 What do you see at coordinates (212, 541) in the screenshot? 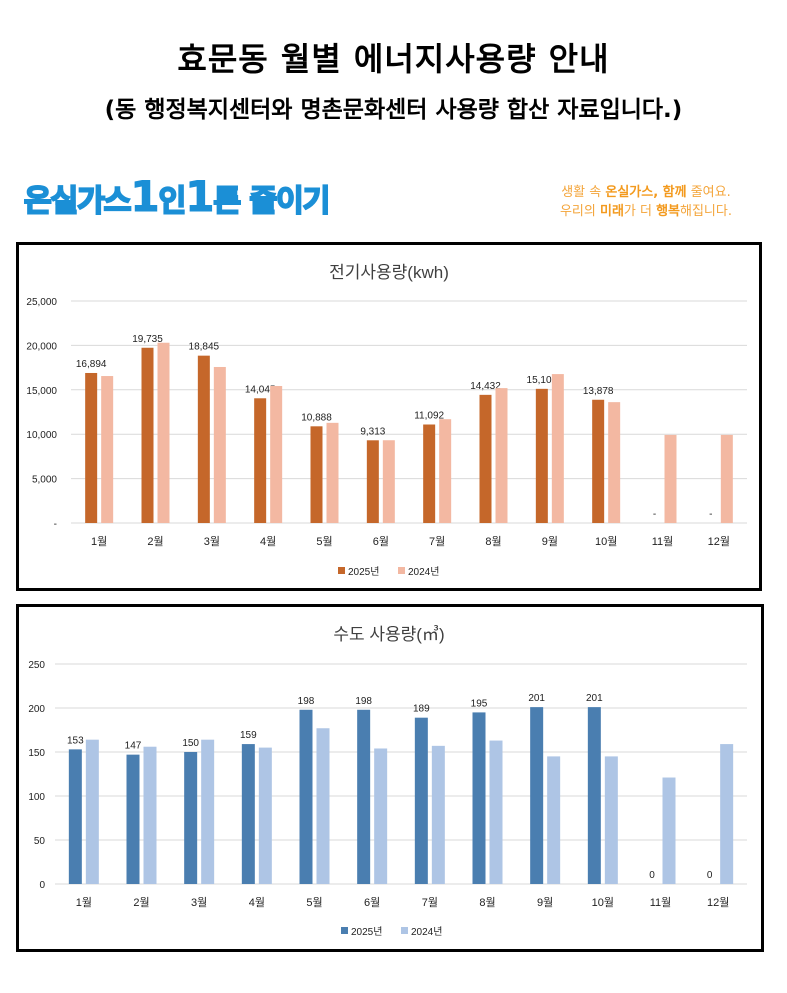
I see `x-tick-label: 3월` at bounding box center [212, 541].